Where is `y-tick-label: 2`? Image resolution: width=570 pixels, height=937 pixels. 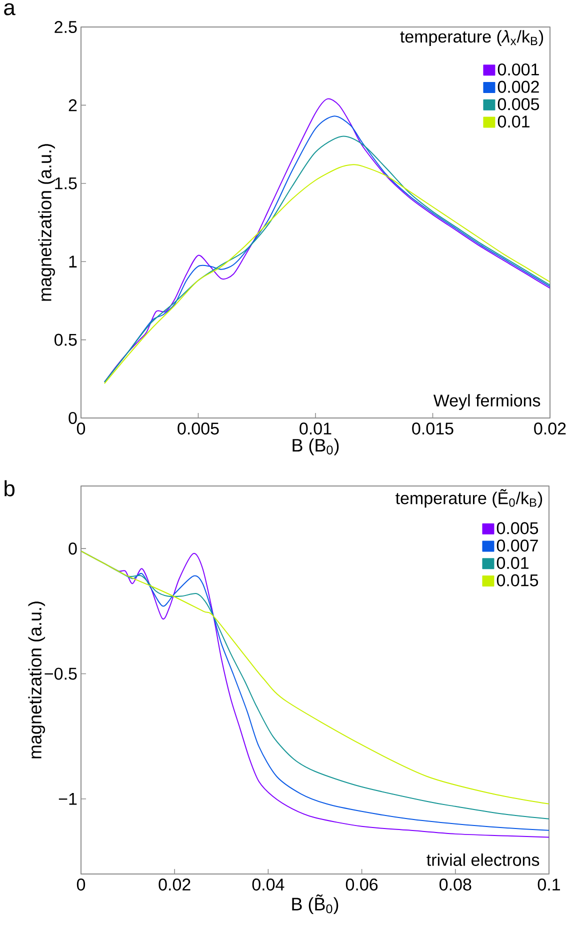 y-tick-label: 2 is located at coordinates (72, 105).